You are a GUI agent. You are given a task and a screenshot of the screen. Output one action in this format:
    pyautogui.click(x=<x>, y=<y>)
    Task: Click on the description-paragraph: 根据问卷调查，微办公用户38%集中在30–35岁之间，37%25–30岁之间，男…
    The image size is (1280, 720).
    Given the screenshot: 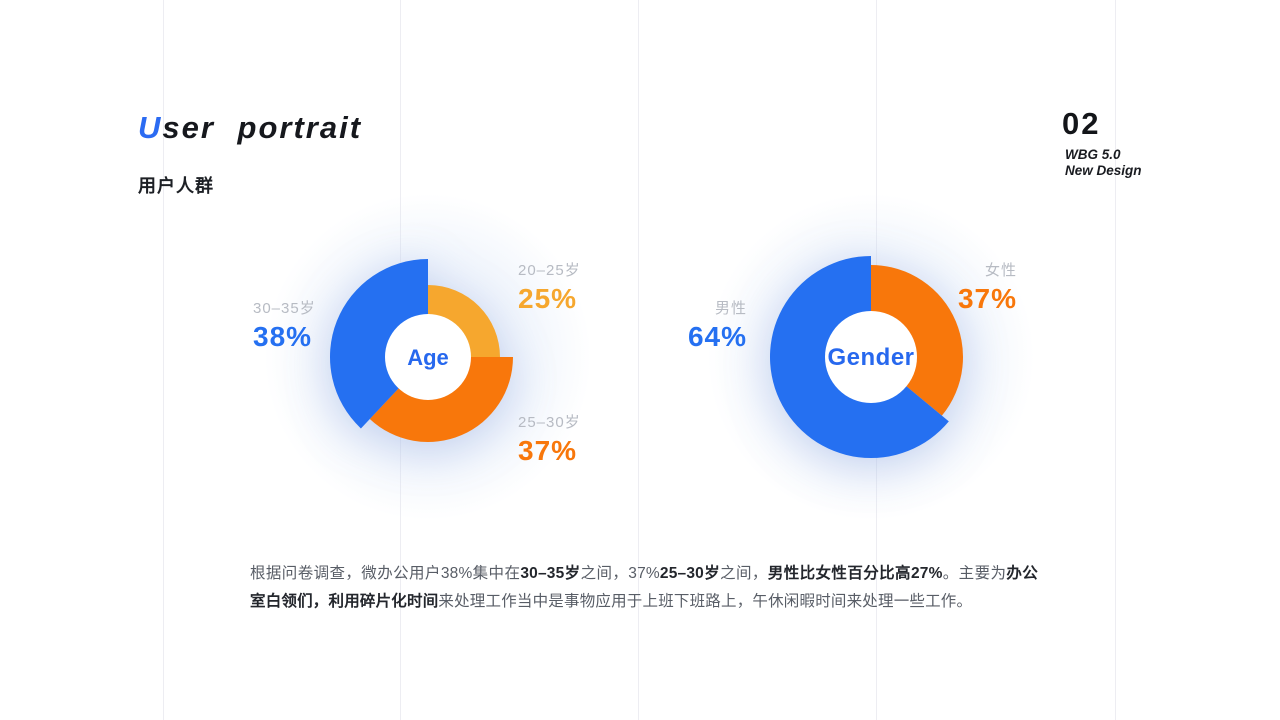 What is the action you would take?
    pyautogui.click(x=644, y=588)
    